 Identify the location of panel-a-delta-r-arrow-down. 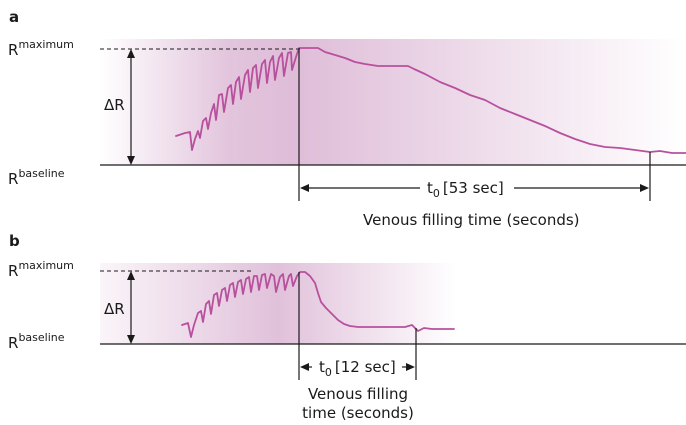
(131, 160).